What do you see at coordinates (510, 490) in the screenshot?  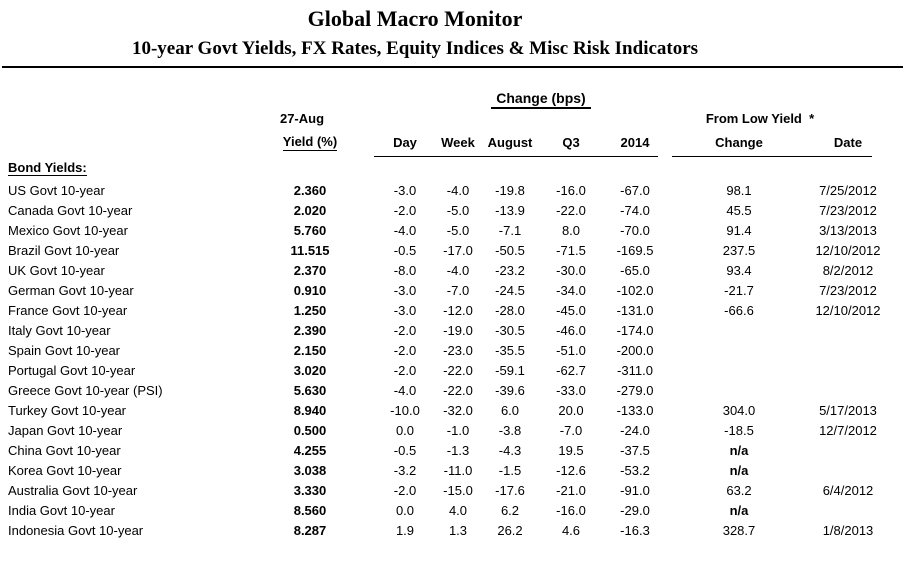 I see `cell-change-august: -17.6` at bounding box center [510, 490].